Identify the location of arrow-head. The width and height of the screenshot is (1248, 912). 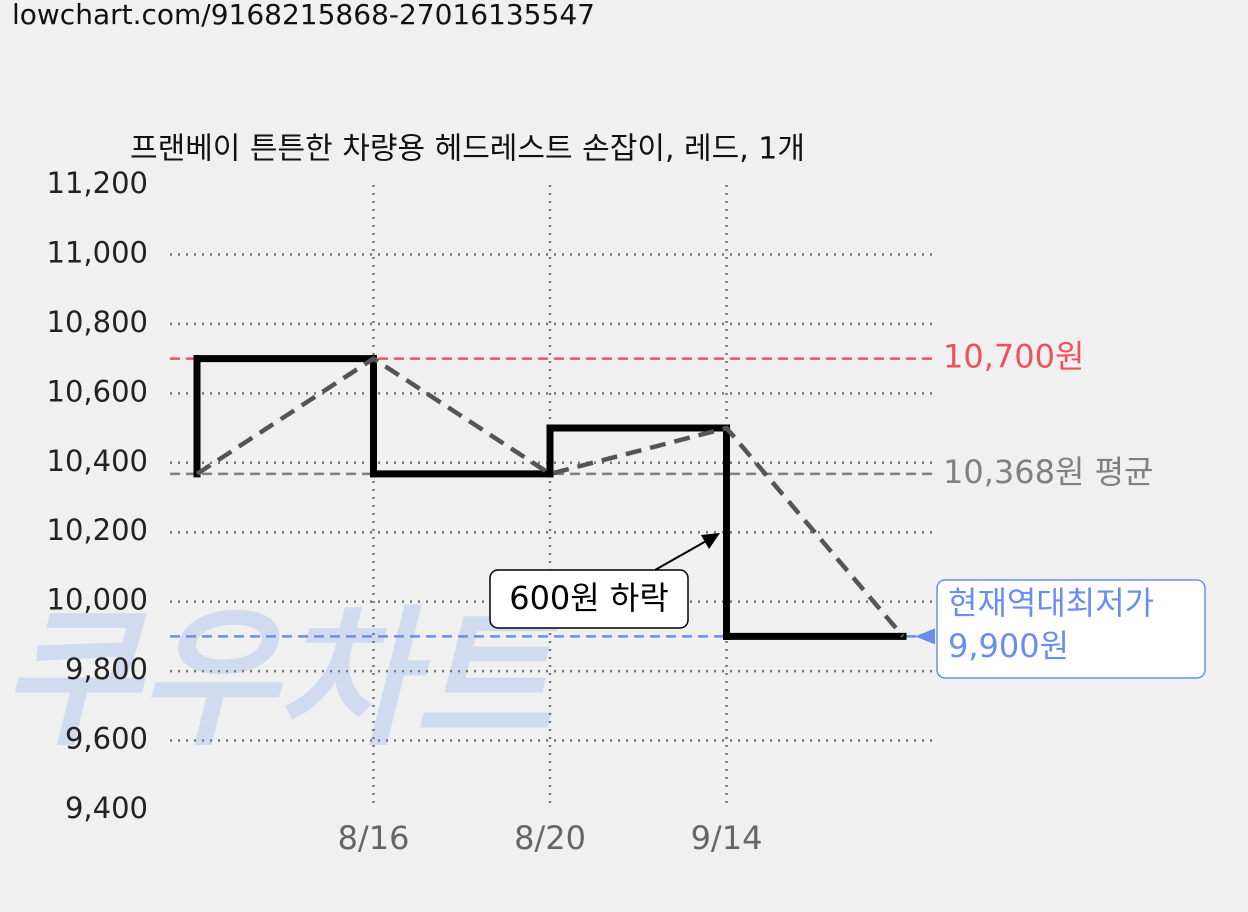
(710, 541).